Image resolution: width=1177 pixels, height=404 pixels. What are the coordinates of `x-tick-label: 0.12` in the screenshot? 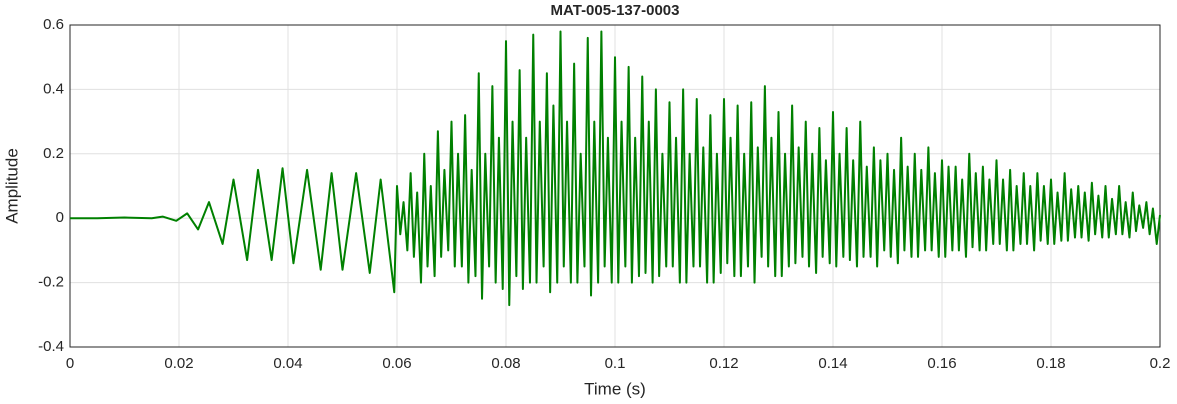 It's located at (723, 363).